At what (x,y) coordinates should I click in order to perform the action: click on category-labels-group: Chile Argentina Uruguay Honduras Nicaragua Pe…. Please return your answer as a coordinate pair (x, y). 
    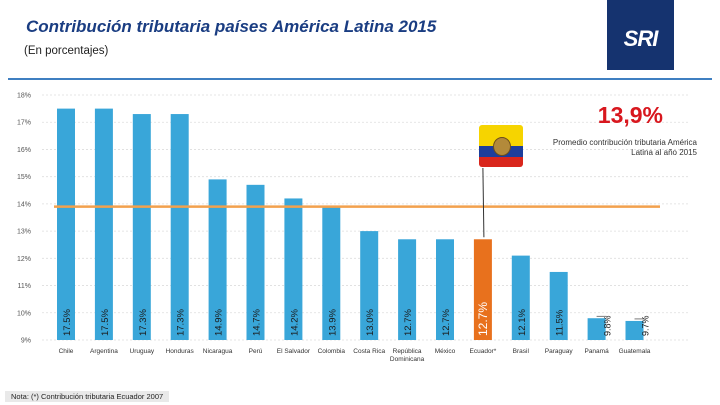
    Looking at the image, I should click on (355, 355).